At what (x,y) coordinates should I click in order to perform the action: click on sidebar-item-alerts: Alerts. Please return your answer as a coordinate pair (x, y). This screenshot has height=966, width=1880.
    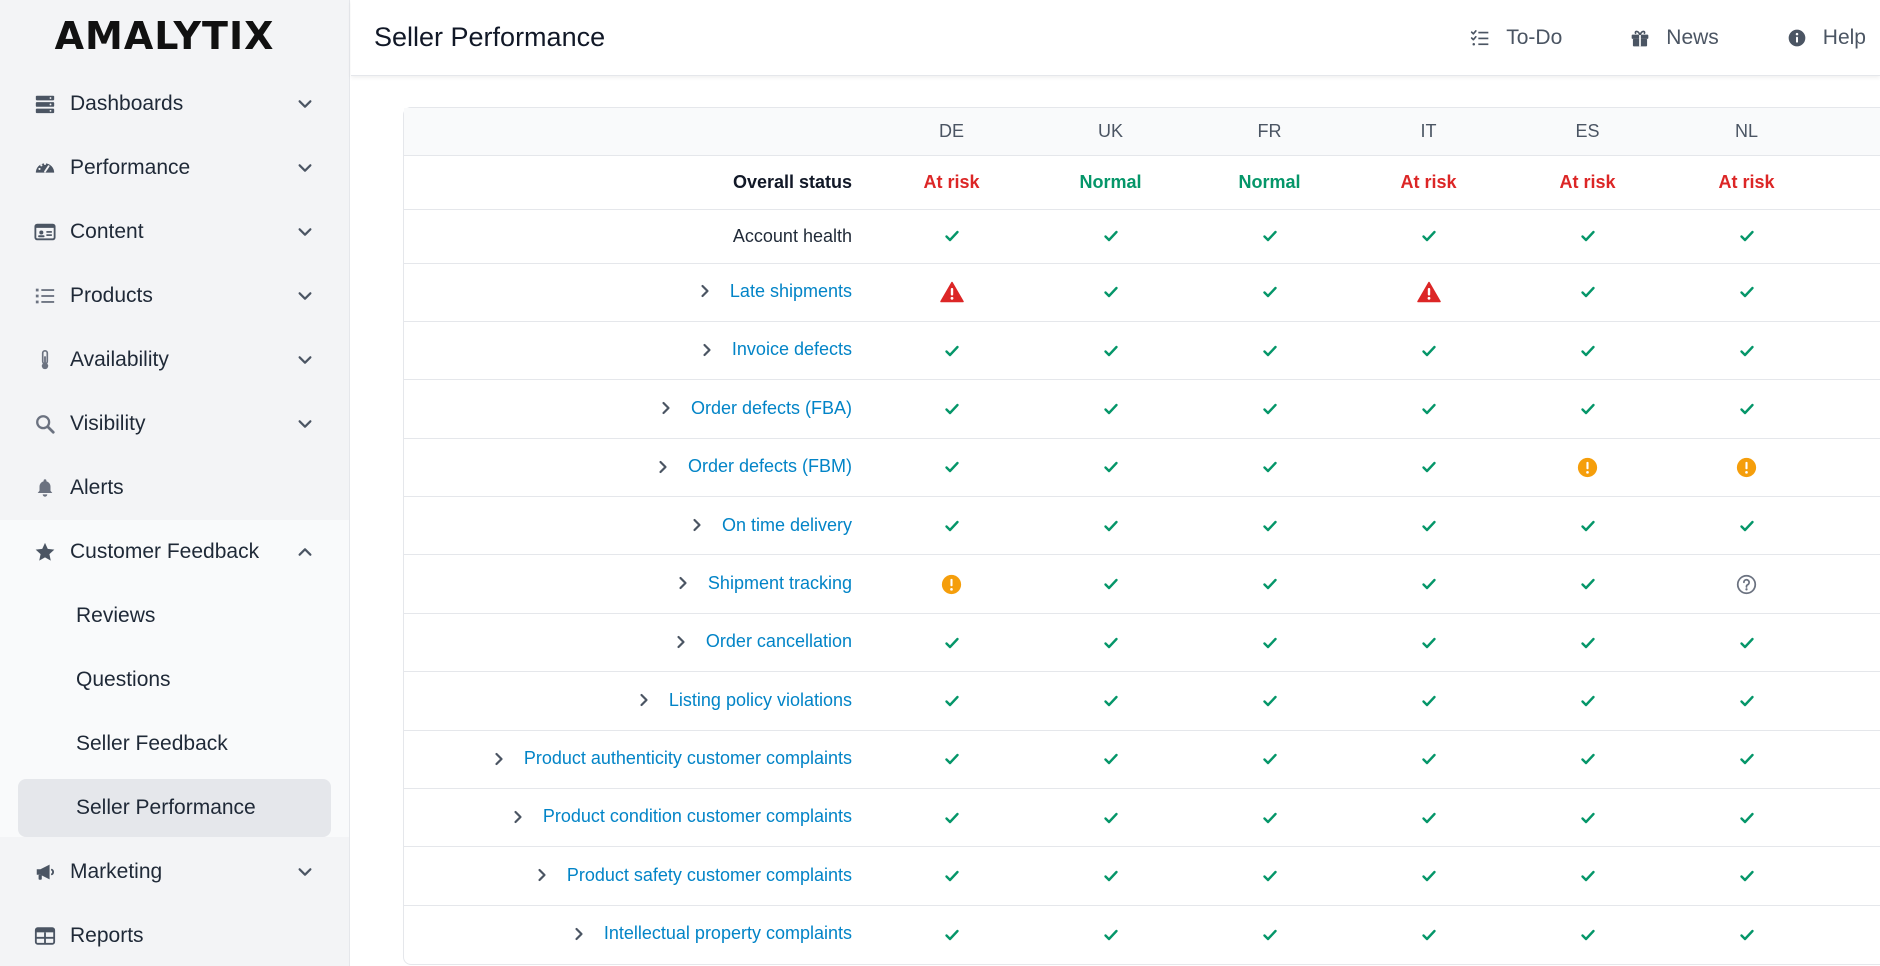
    Looking at the image, I should click on (174, 488).